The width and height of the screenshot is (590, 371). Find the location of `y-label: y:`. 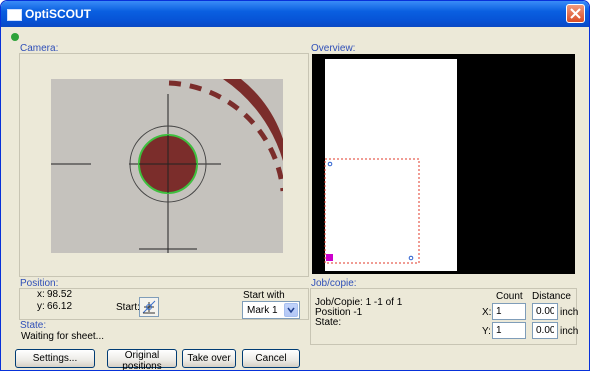

y-label: y: is located at coordinates (41, 306).